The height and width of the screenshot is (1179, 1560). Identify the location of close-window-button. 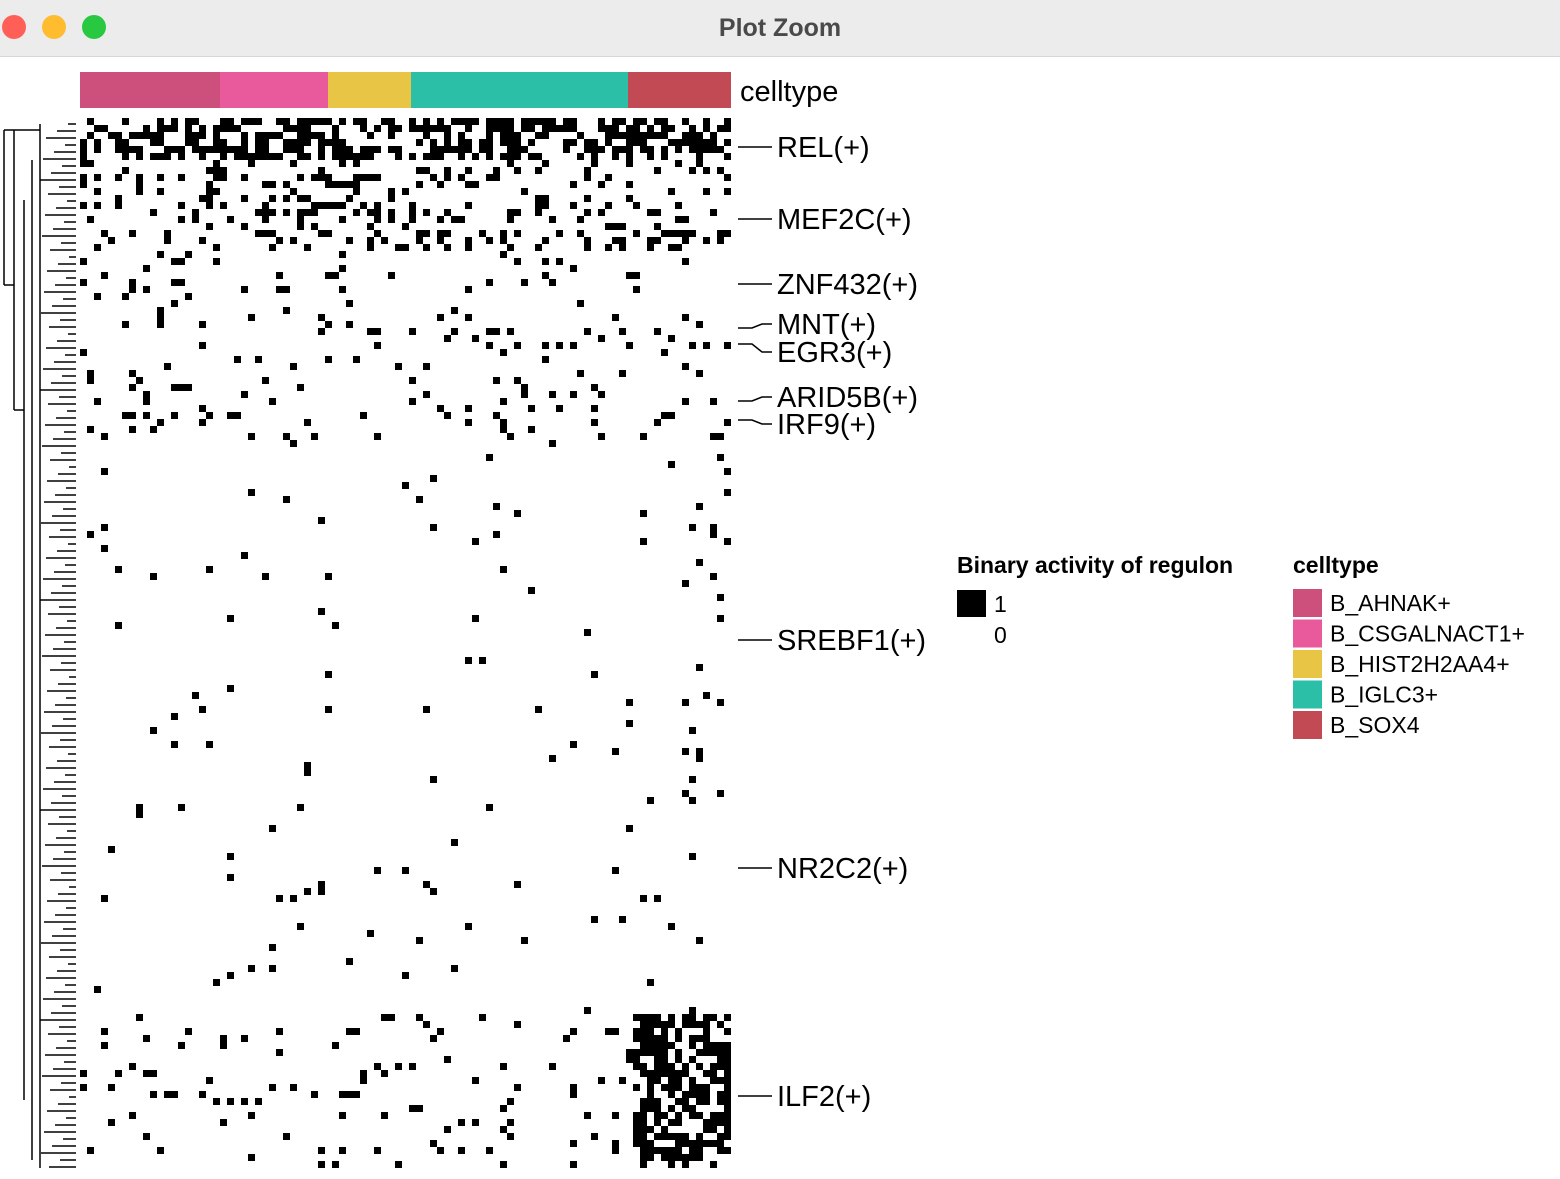
(14, 27).